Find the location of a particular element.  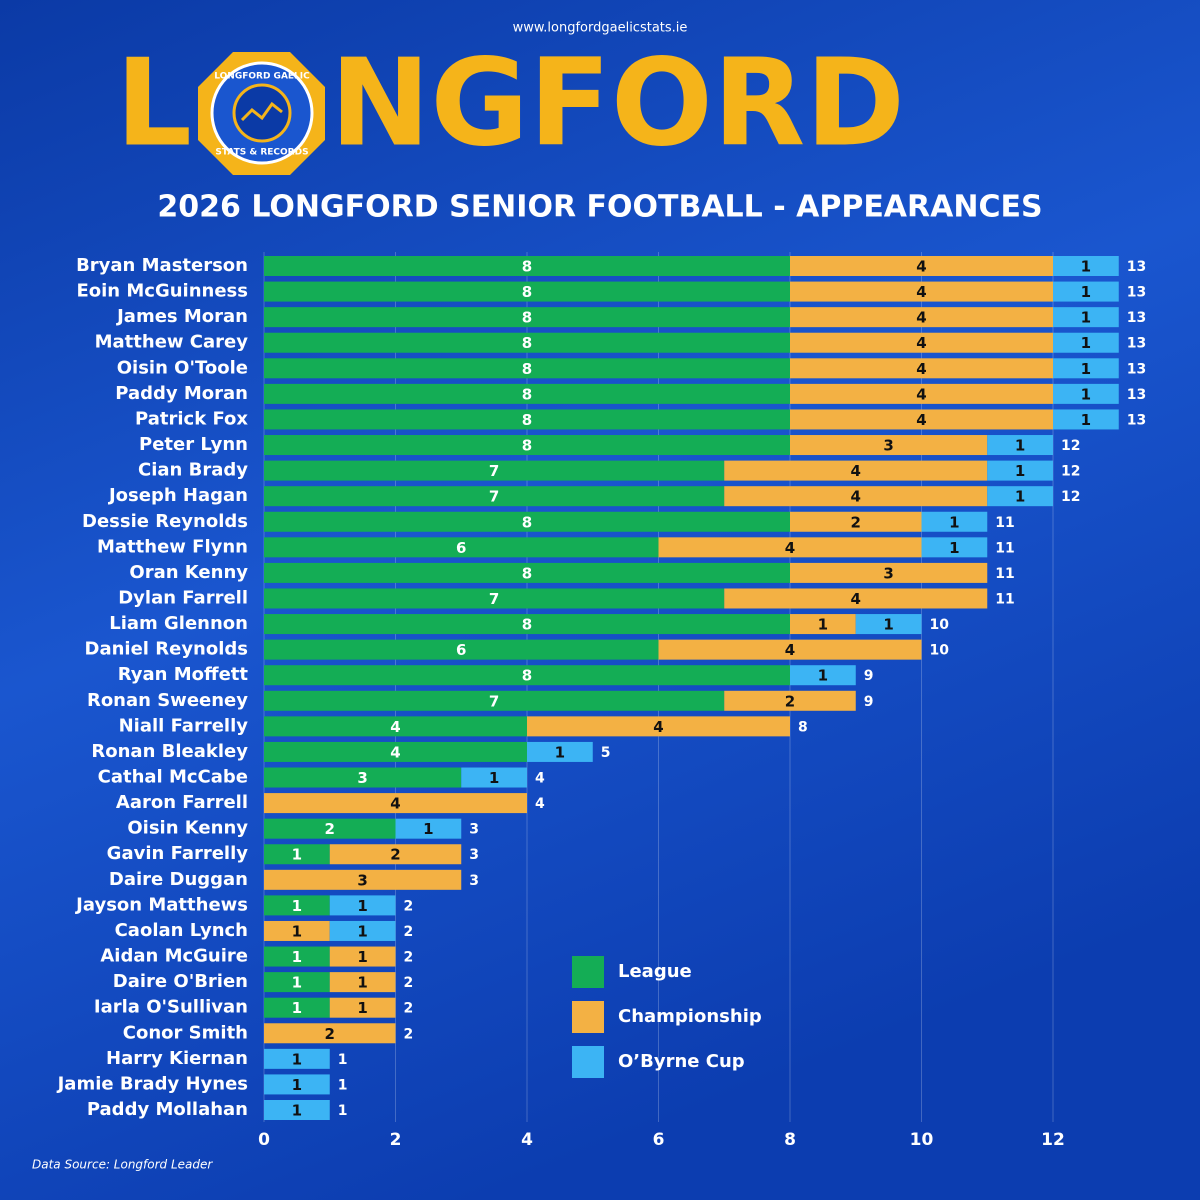

value-label: 6 is located at coordinates (461, 650).